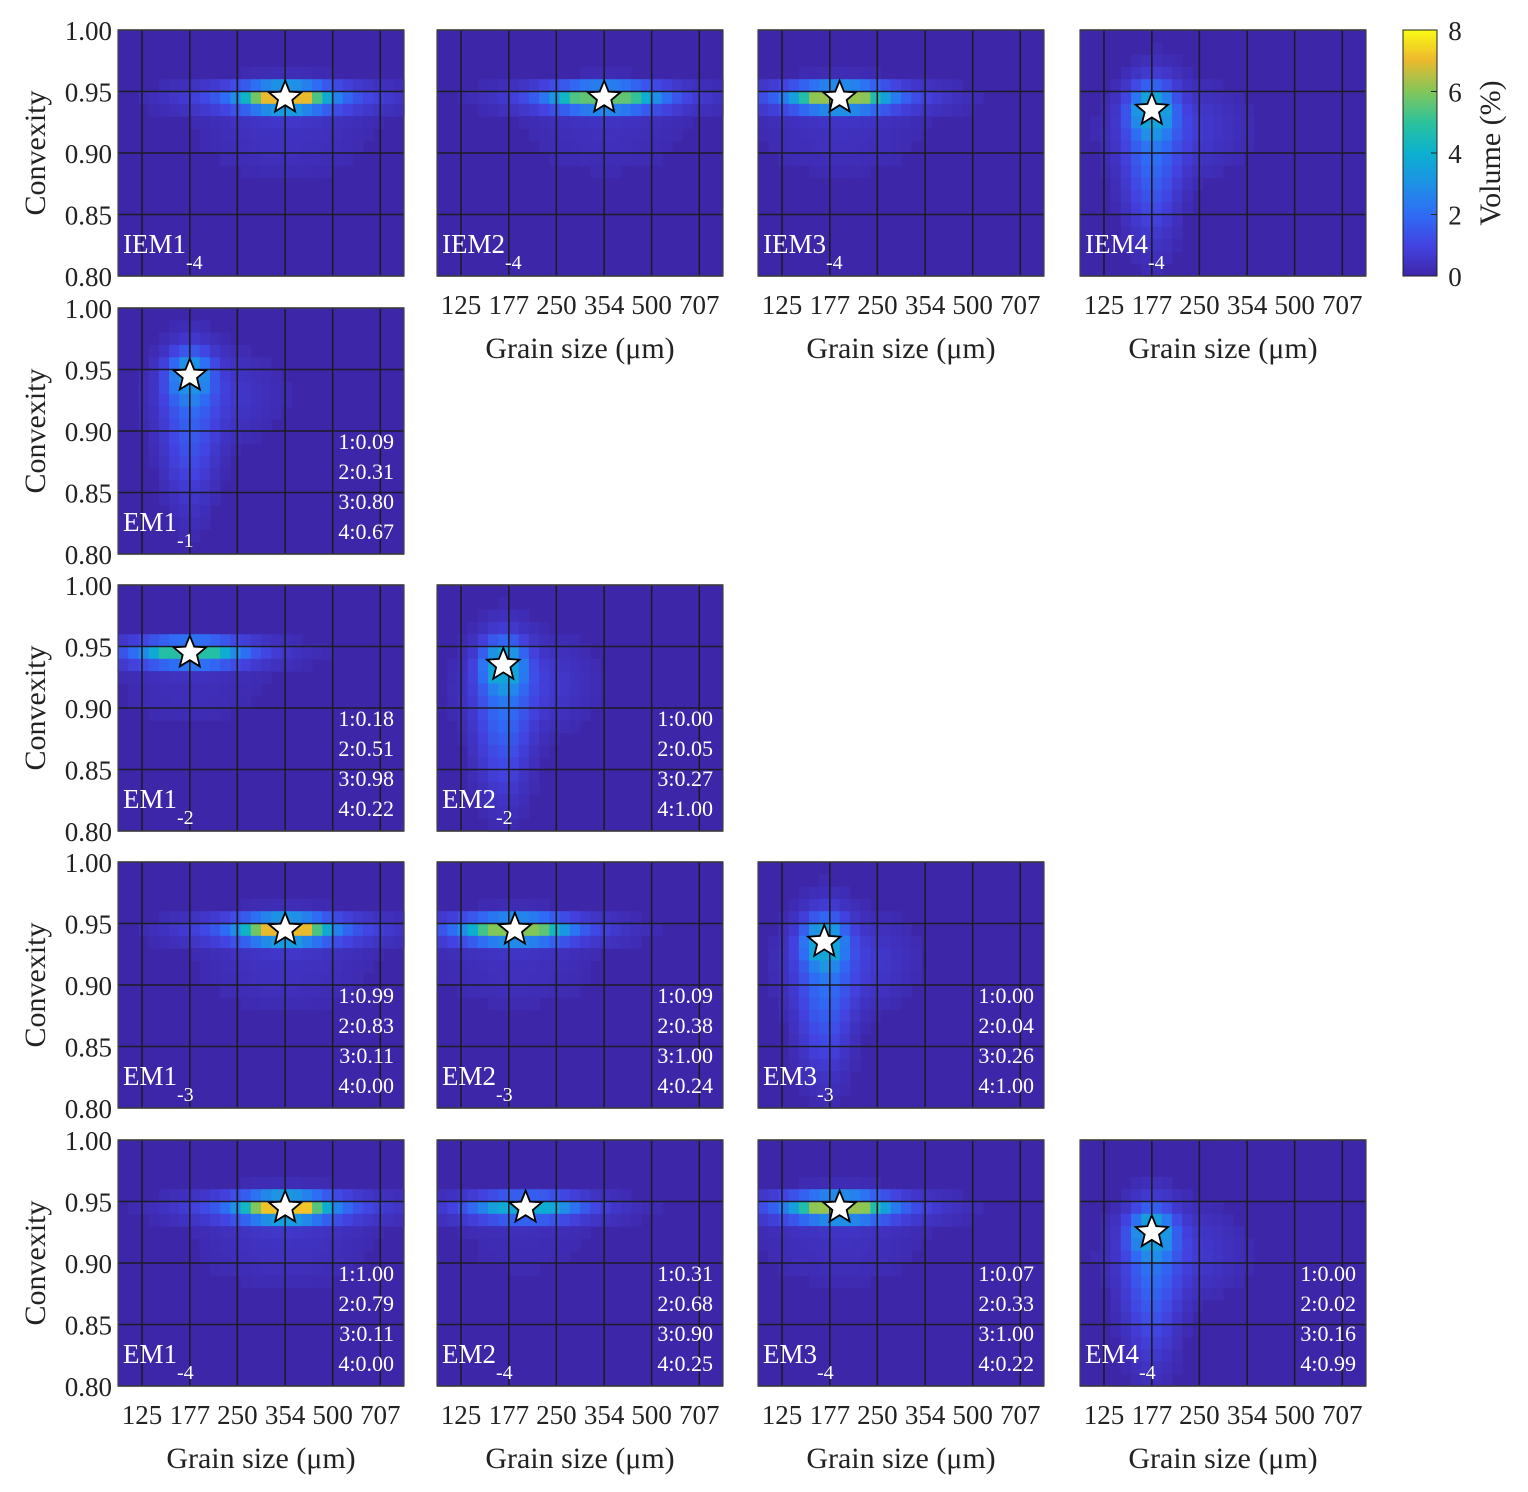  What do you see at coordinates (261, 1263) in the screenshot?
I see `panel-border` at bounding box center [261, 1263].